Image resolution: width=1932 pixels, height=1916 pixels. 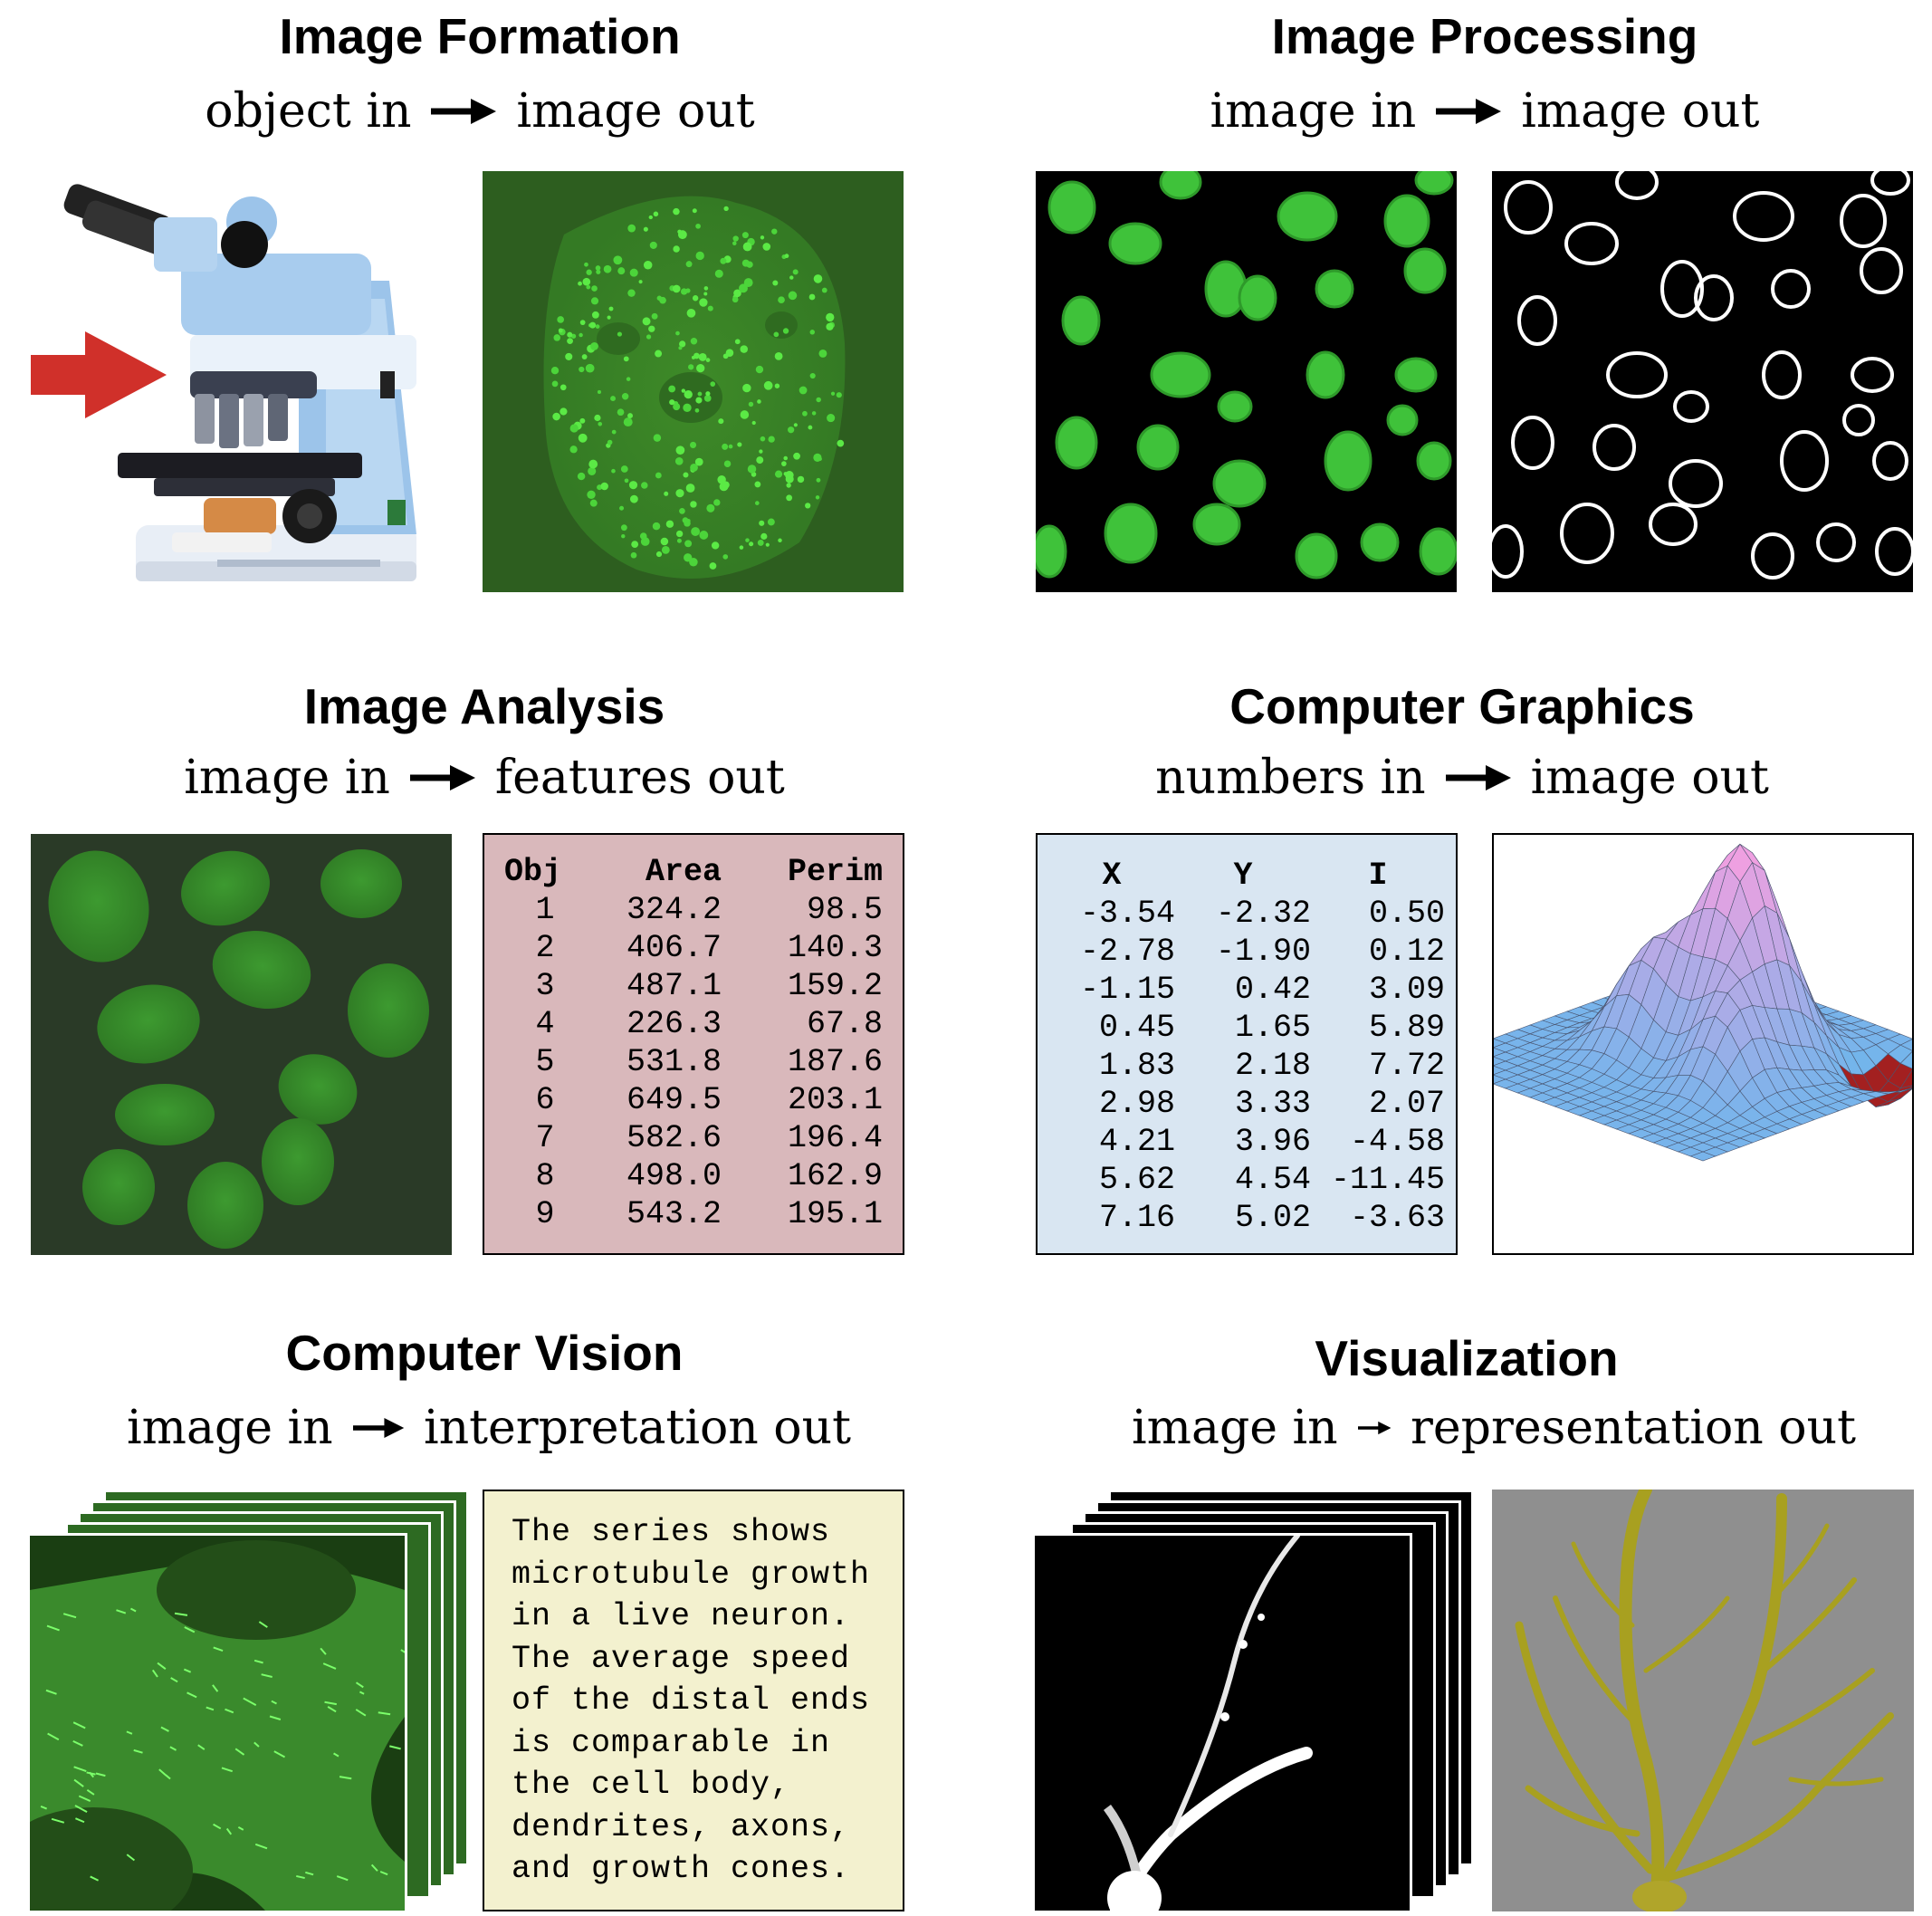 What do you see at coordinates (639, 778) in the screenshot?
I see `output-label: features out` at bounding box center [639, 778].